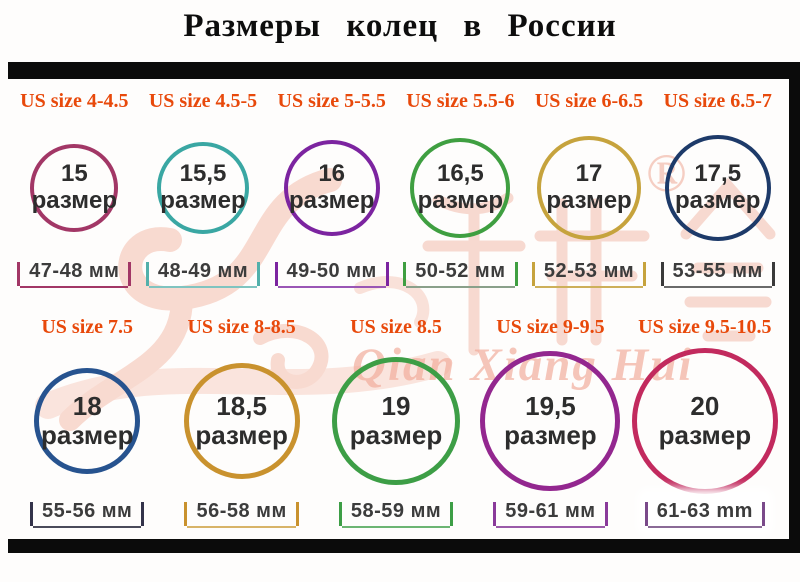  I want to click on ring-circle: 15 размер, so click(74, 188).